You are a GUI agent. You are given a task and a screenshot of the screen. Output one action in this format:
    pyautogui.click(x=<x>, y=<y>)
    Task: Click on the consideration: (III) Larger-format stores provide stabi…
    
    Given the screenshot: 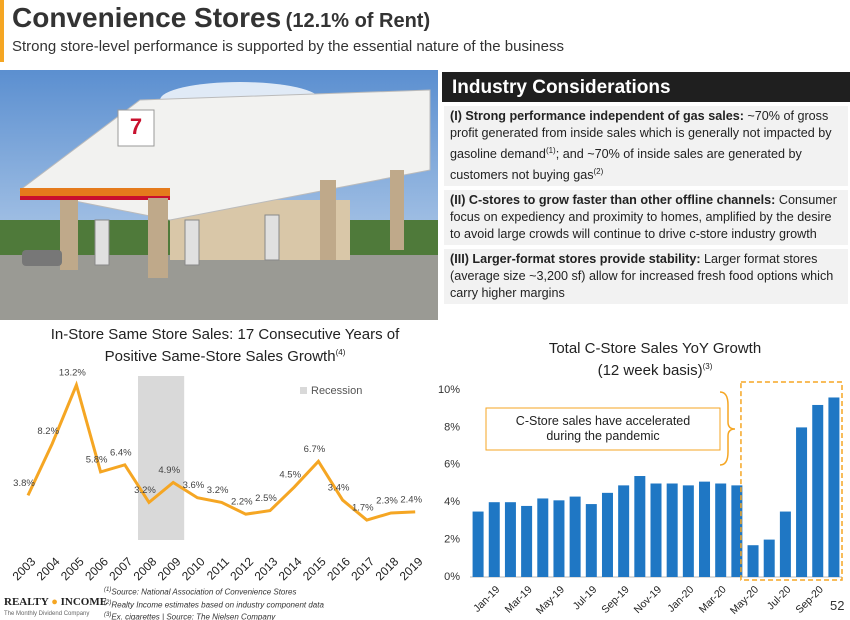 What is the action you would take?
    pyautogui.click(x=646, y=277)
    